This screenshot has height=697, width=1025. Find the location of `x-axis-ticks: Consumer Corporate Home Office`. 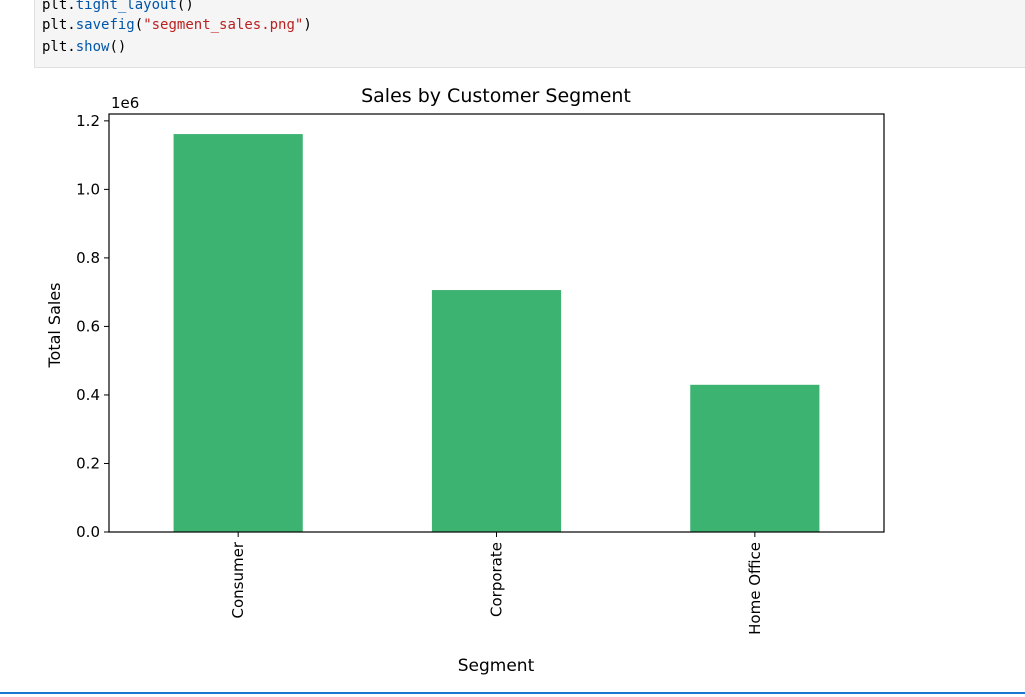

x-axis-ticks: Consumer Corporate Home Office is located at coordinates (496, 583).